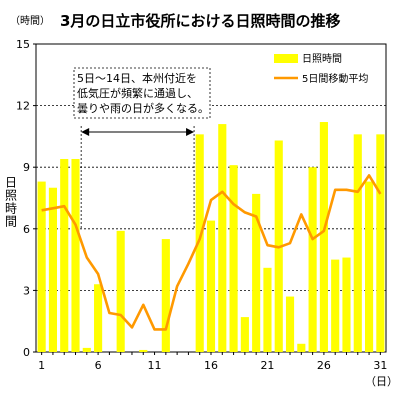  Describe the element at coordinates (324, 365) in the screenshot. I see `x-tick-label: 26` at that location.